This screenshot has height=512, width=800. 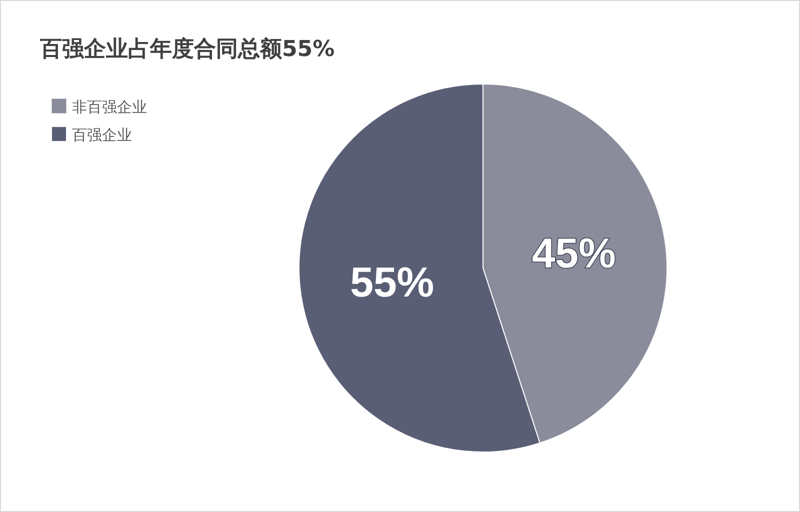 What do you see at coordinates (392, 282) in the screenshot?
I see `data-label: 55%` at bounding box center [392, 282].